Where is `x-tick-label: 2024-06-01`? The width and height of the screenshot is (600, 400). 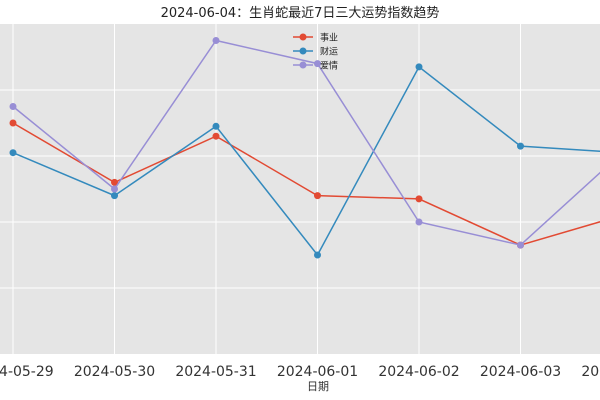 x-tick-label: 2024-06-01 is located at coordinates (317, 372).